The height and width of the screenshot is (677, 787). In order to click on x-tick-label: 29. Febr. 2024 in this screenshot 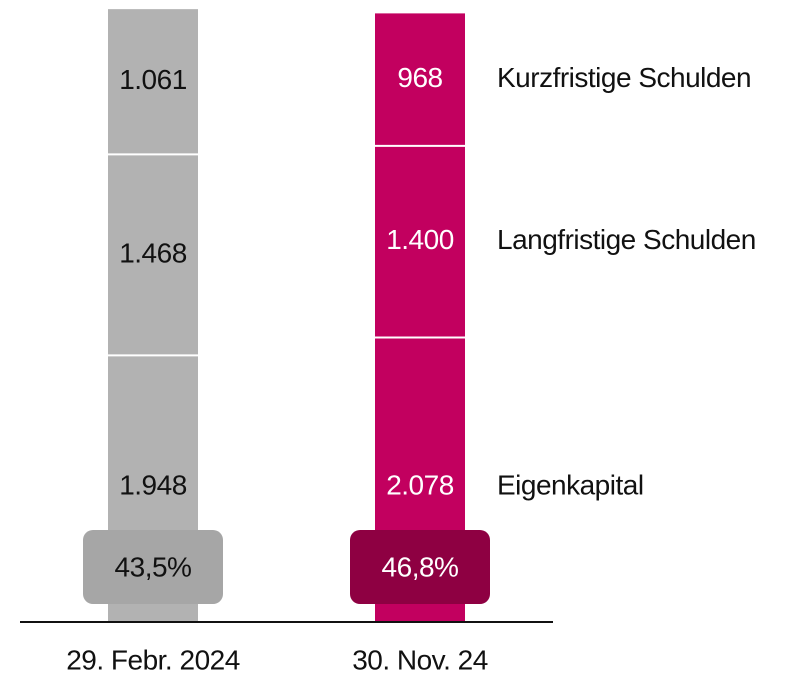, I will do `click(153, 659)`.